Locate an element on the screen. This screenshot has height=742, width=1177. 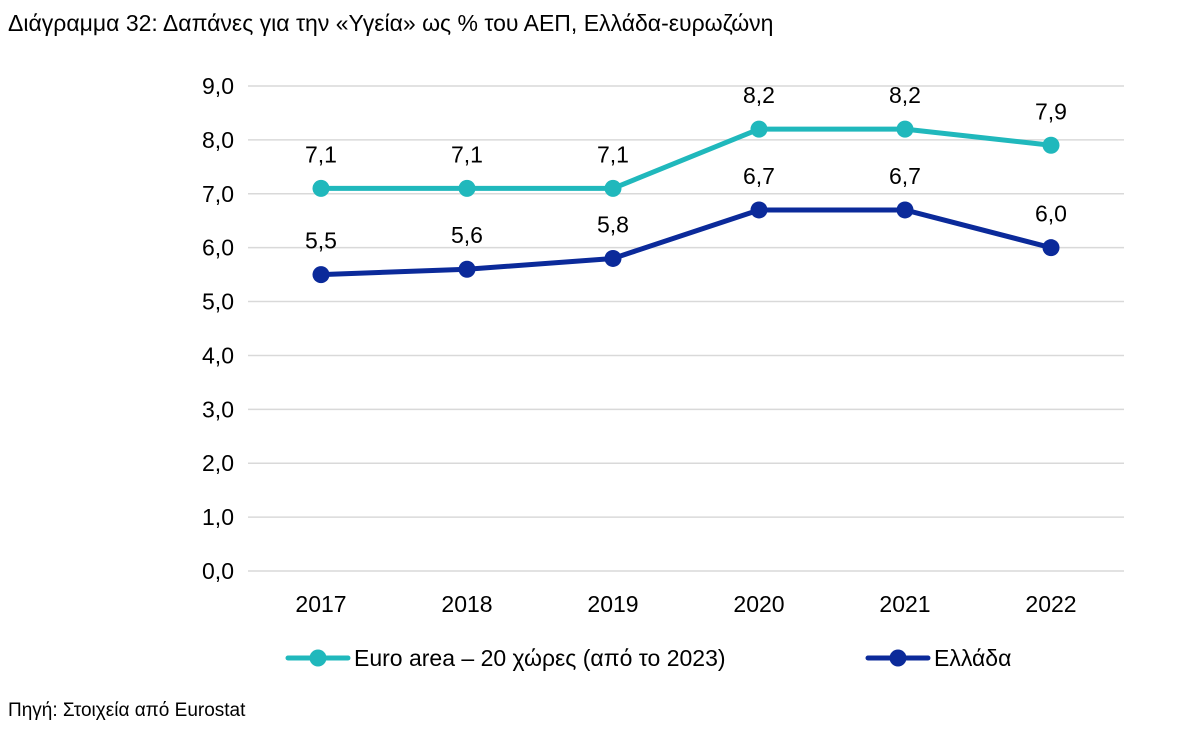
y-tick-label: 1,0 is located at coordinates (218, 517).